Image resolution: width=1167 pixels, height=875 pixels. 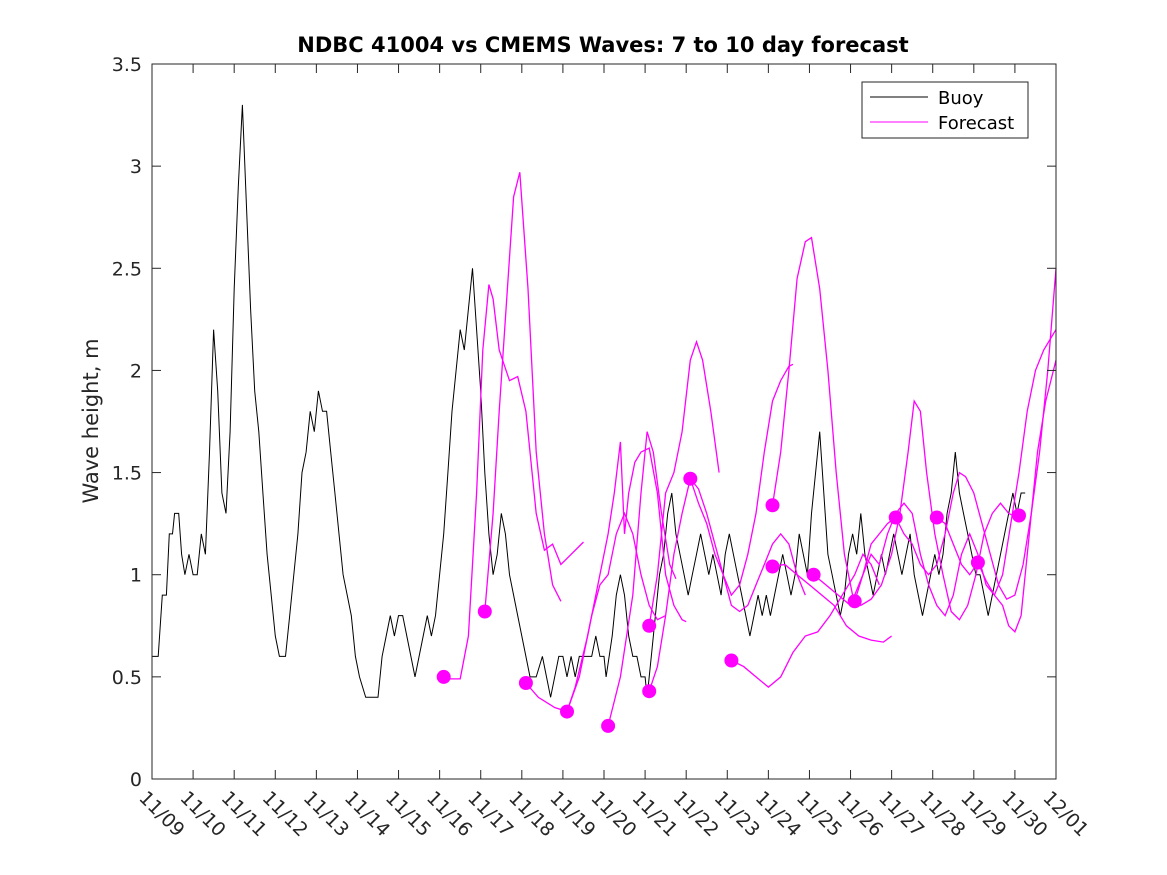 What do you see at coordinates (136, 576) in the screenshot?
I see `y-tick-label: 1` at bounding box center [136, 576].